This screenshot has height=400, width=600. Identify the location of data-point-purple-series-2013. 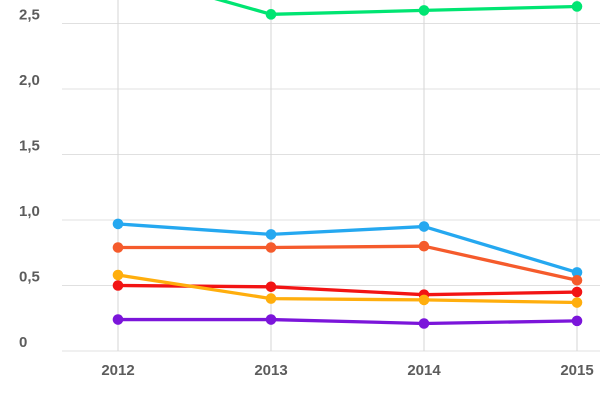
(271, 319).